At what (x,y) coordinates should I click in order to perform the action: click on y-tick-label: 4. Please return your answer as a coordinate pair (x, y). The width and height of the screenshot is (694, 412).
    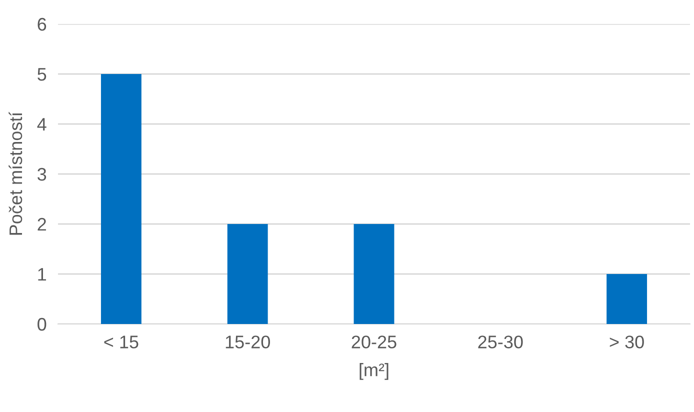
    Looking at the image, I should click on (41, 124).